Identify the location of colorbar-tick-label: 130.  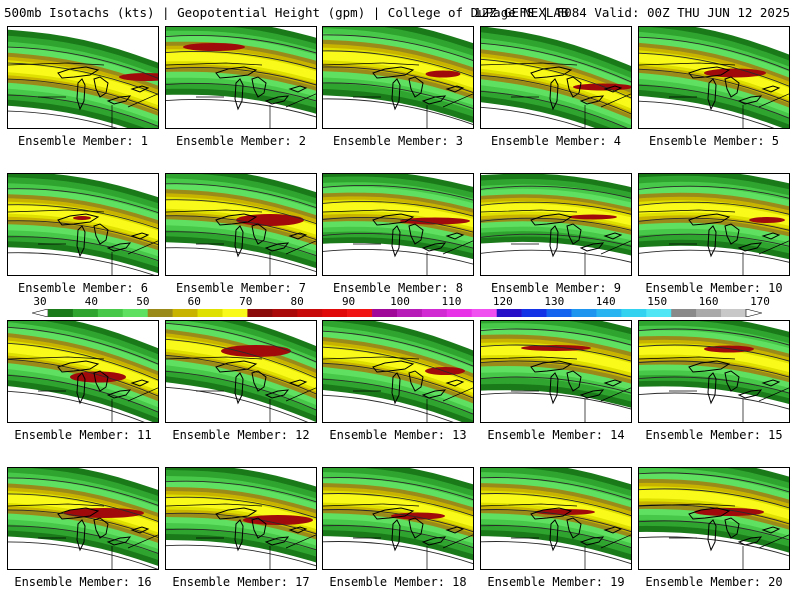
(554, 301).